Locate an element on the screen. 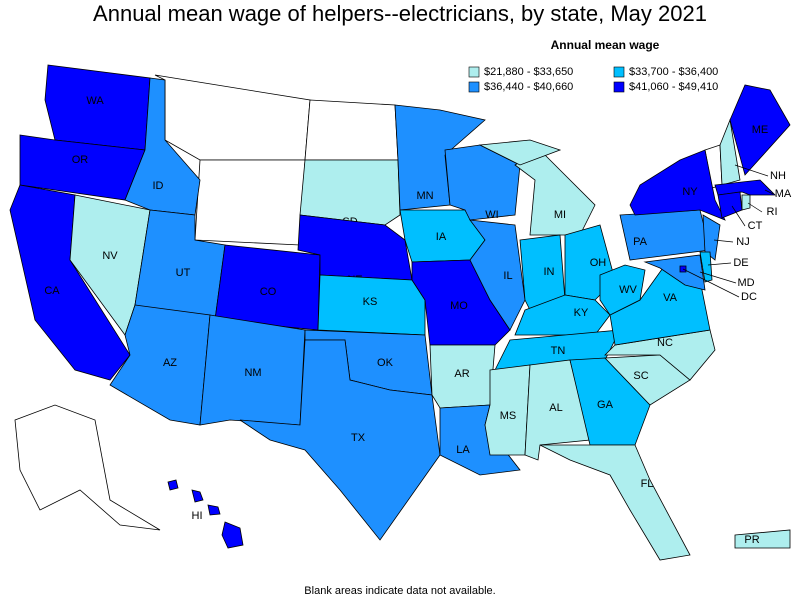 The height and width of the screenshot is (600, 800). state-label: TN is located at coordinates (558, 351).